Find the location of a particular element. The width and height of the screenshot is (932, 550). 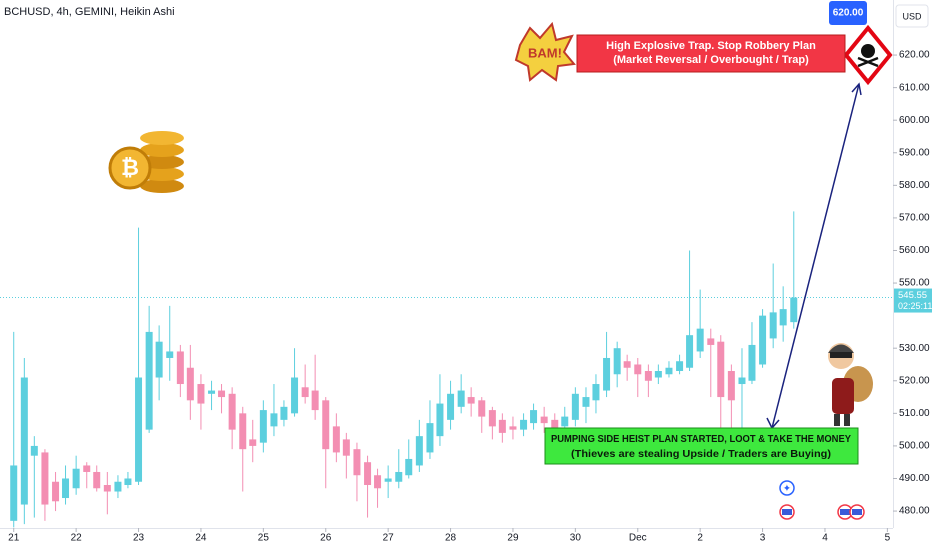

x-tick-label: 26 is located at coordinates (326, 538).